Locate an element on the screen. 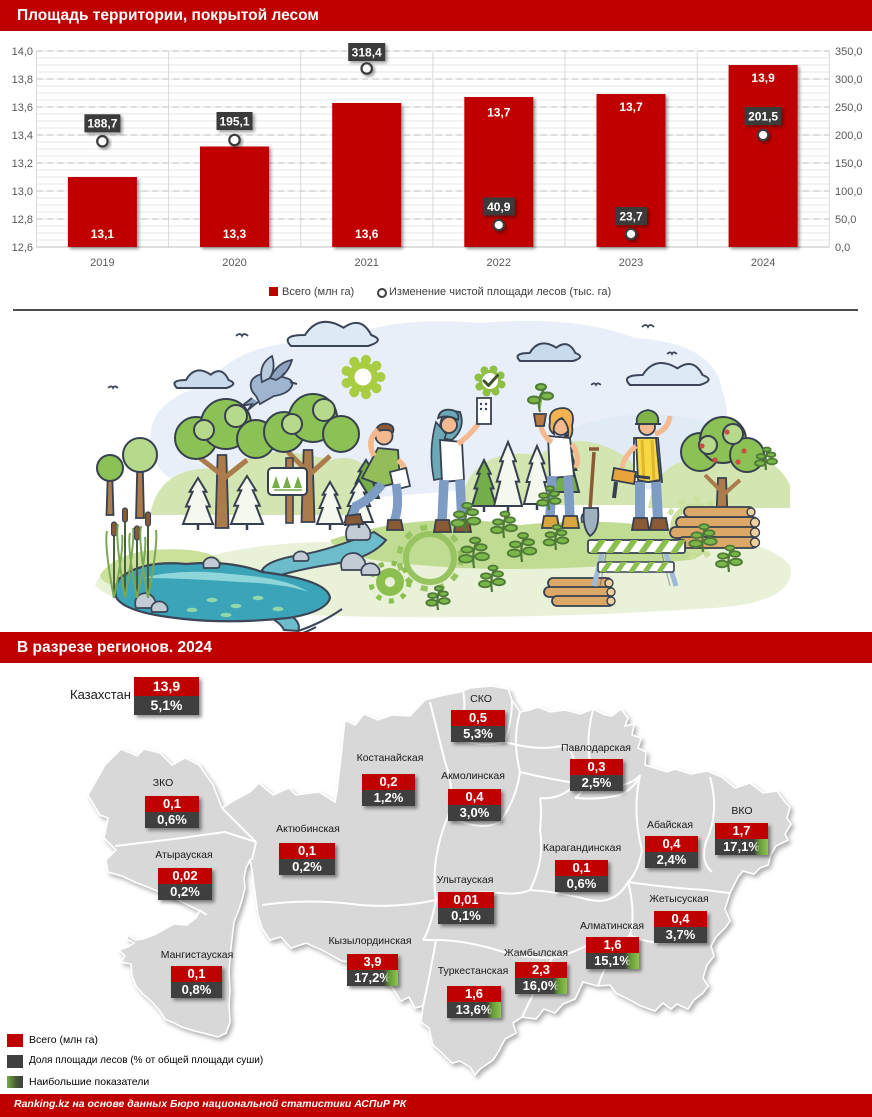 The width and height of the screenshot is (872, 1117). svg-text: 100,0 is located at coordinates (849, 192).